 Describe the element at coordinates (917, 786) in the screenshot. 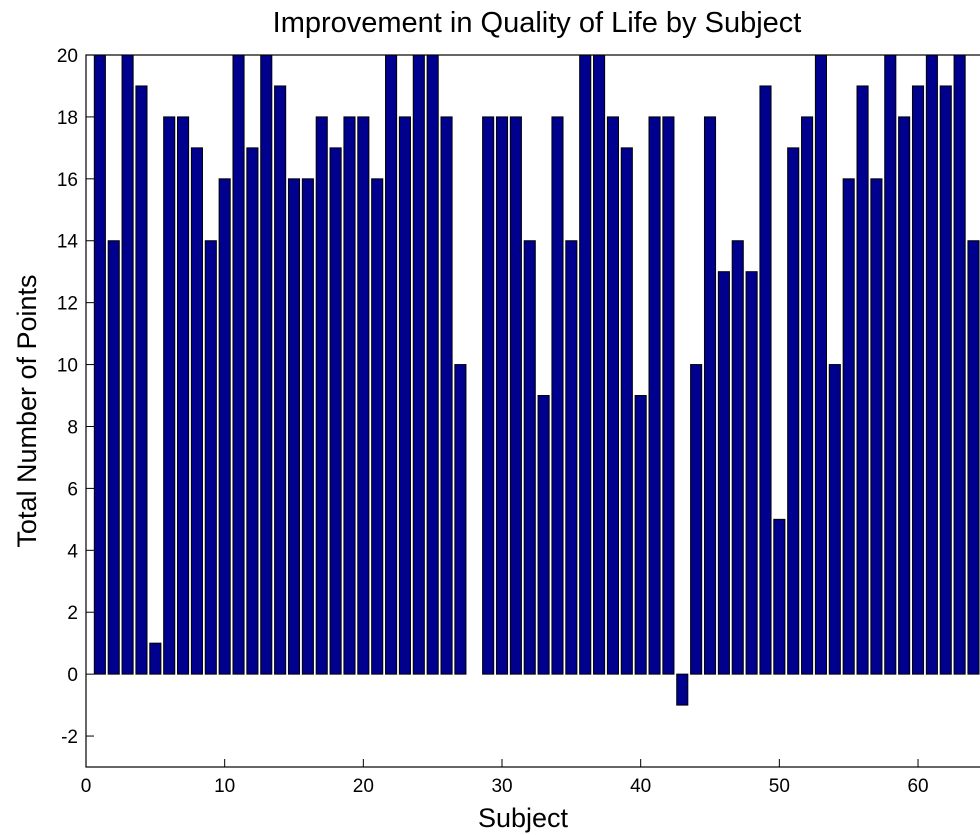

I see `x-tick-label: 60` at that location.